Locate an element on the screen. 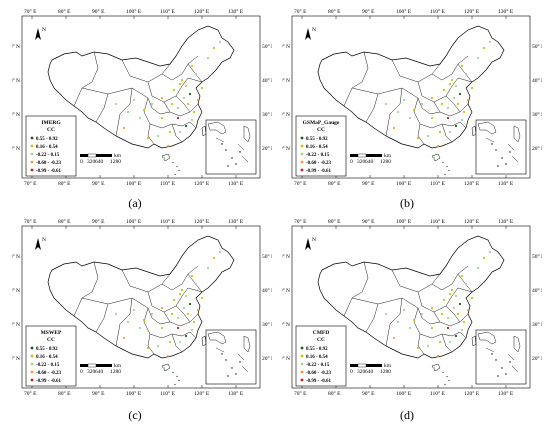 This screenshot has height=428, width=550. legend-product: MSWEP is located at coordinates (51, 333).